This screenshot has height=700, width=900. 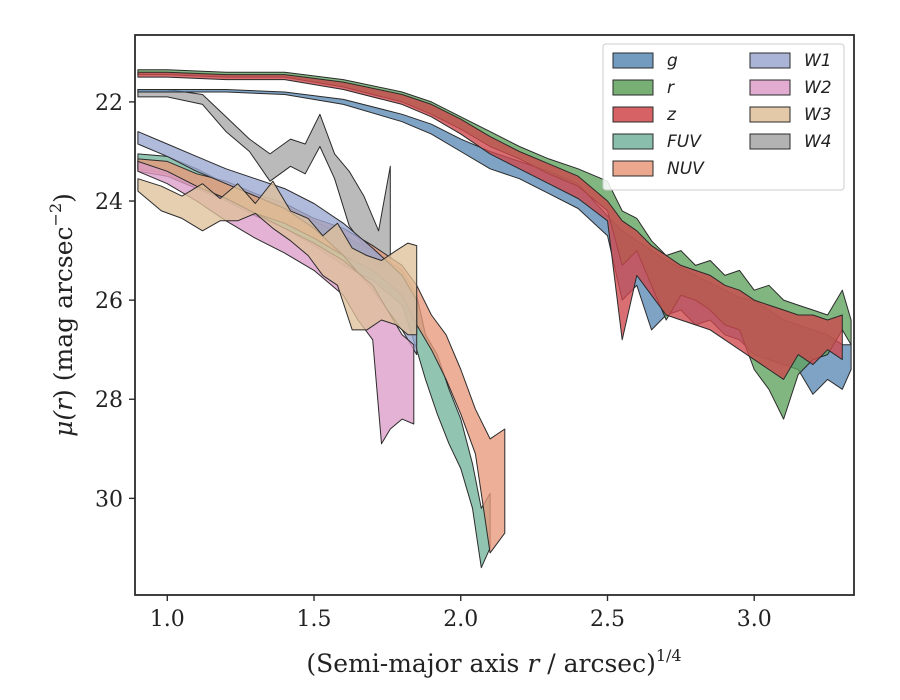 I want to click on legend-swatch-g, so click(x=633, y=60).